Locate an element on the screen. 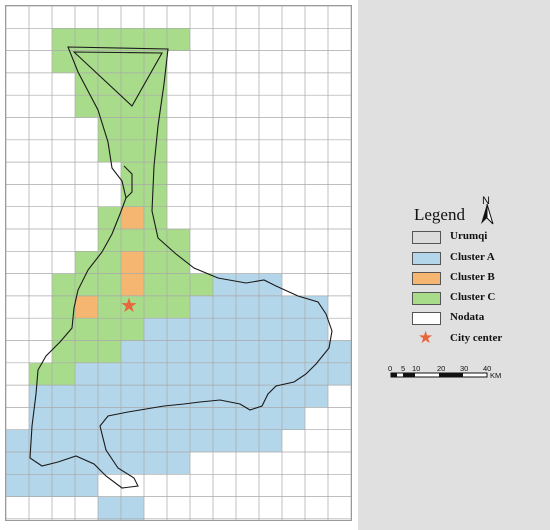 The height and width of the screenshot is (530, 550). city-center-legend-icon: ★ is located at coordinates (426, 337).